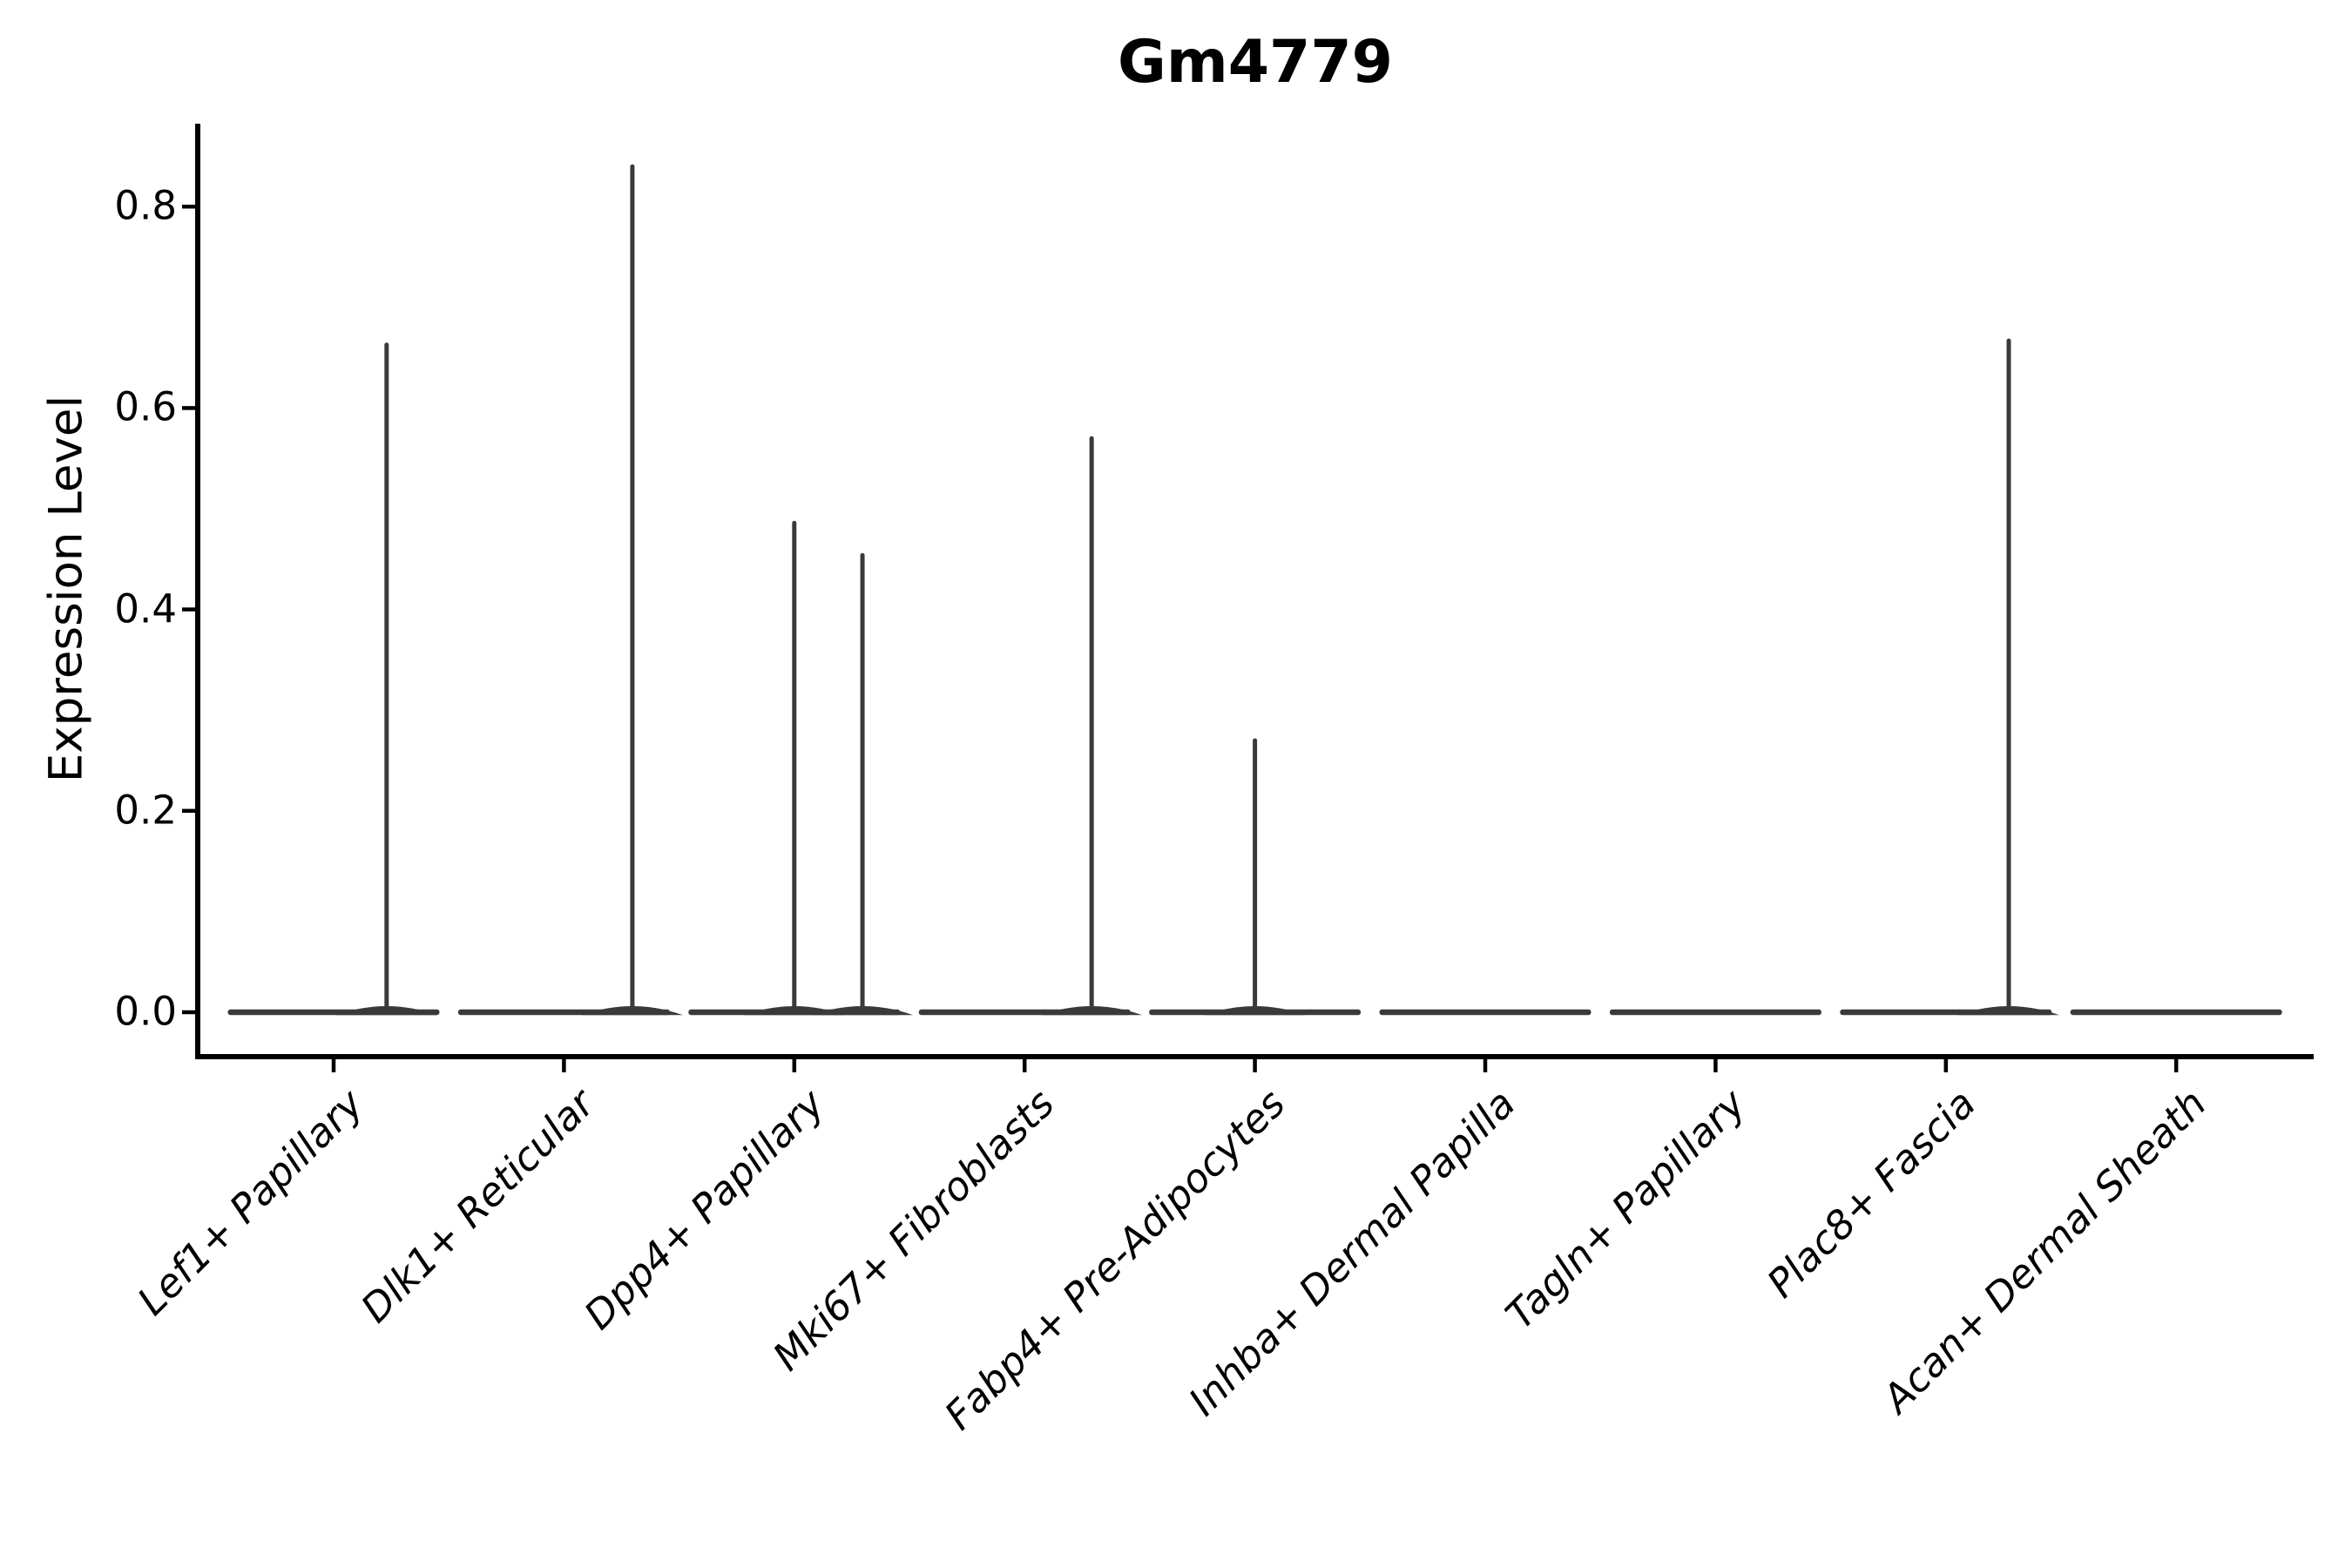 The height and width of the screenshot is (1568, 2352). What do you see at coordinates (198, 591) in the screenshot?
I see `y-axis-spine` at bounding box center [198, 591].